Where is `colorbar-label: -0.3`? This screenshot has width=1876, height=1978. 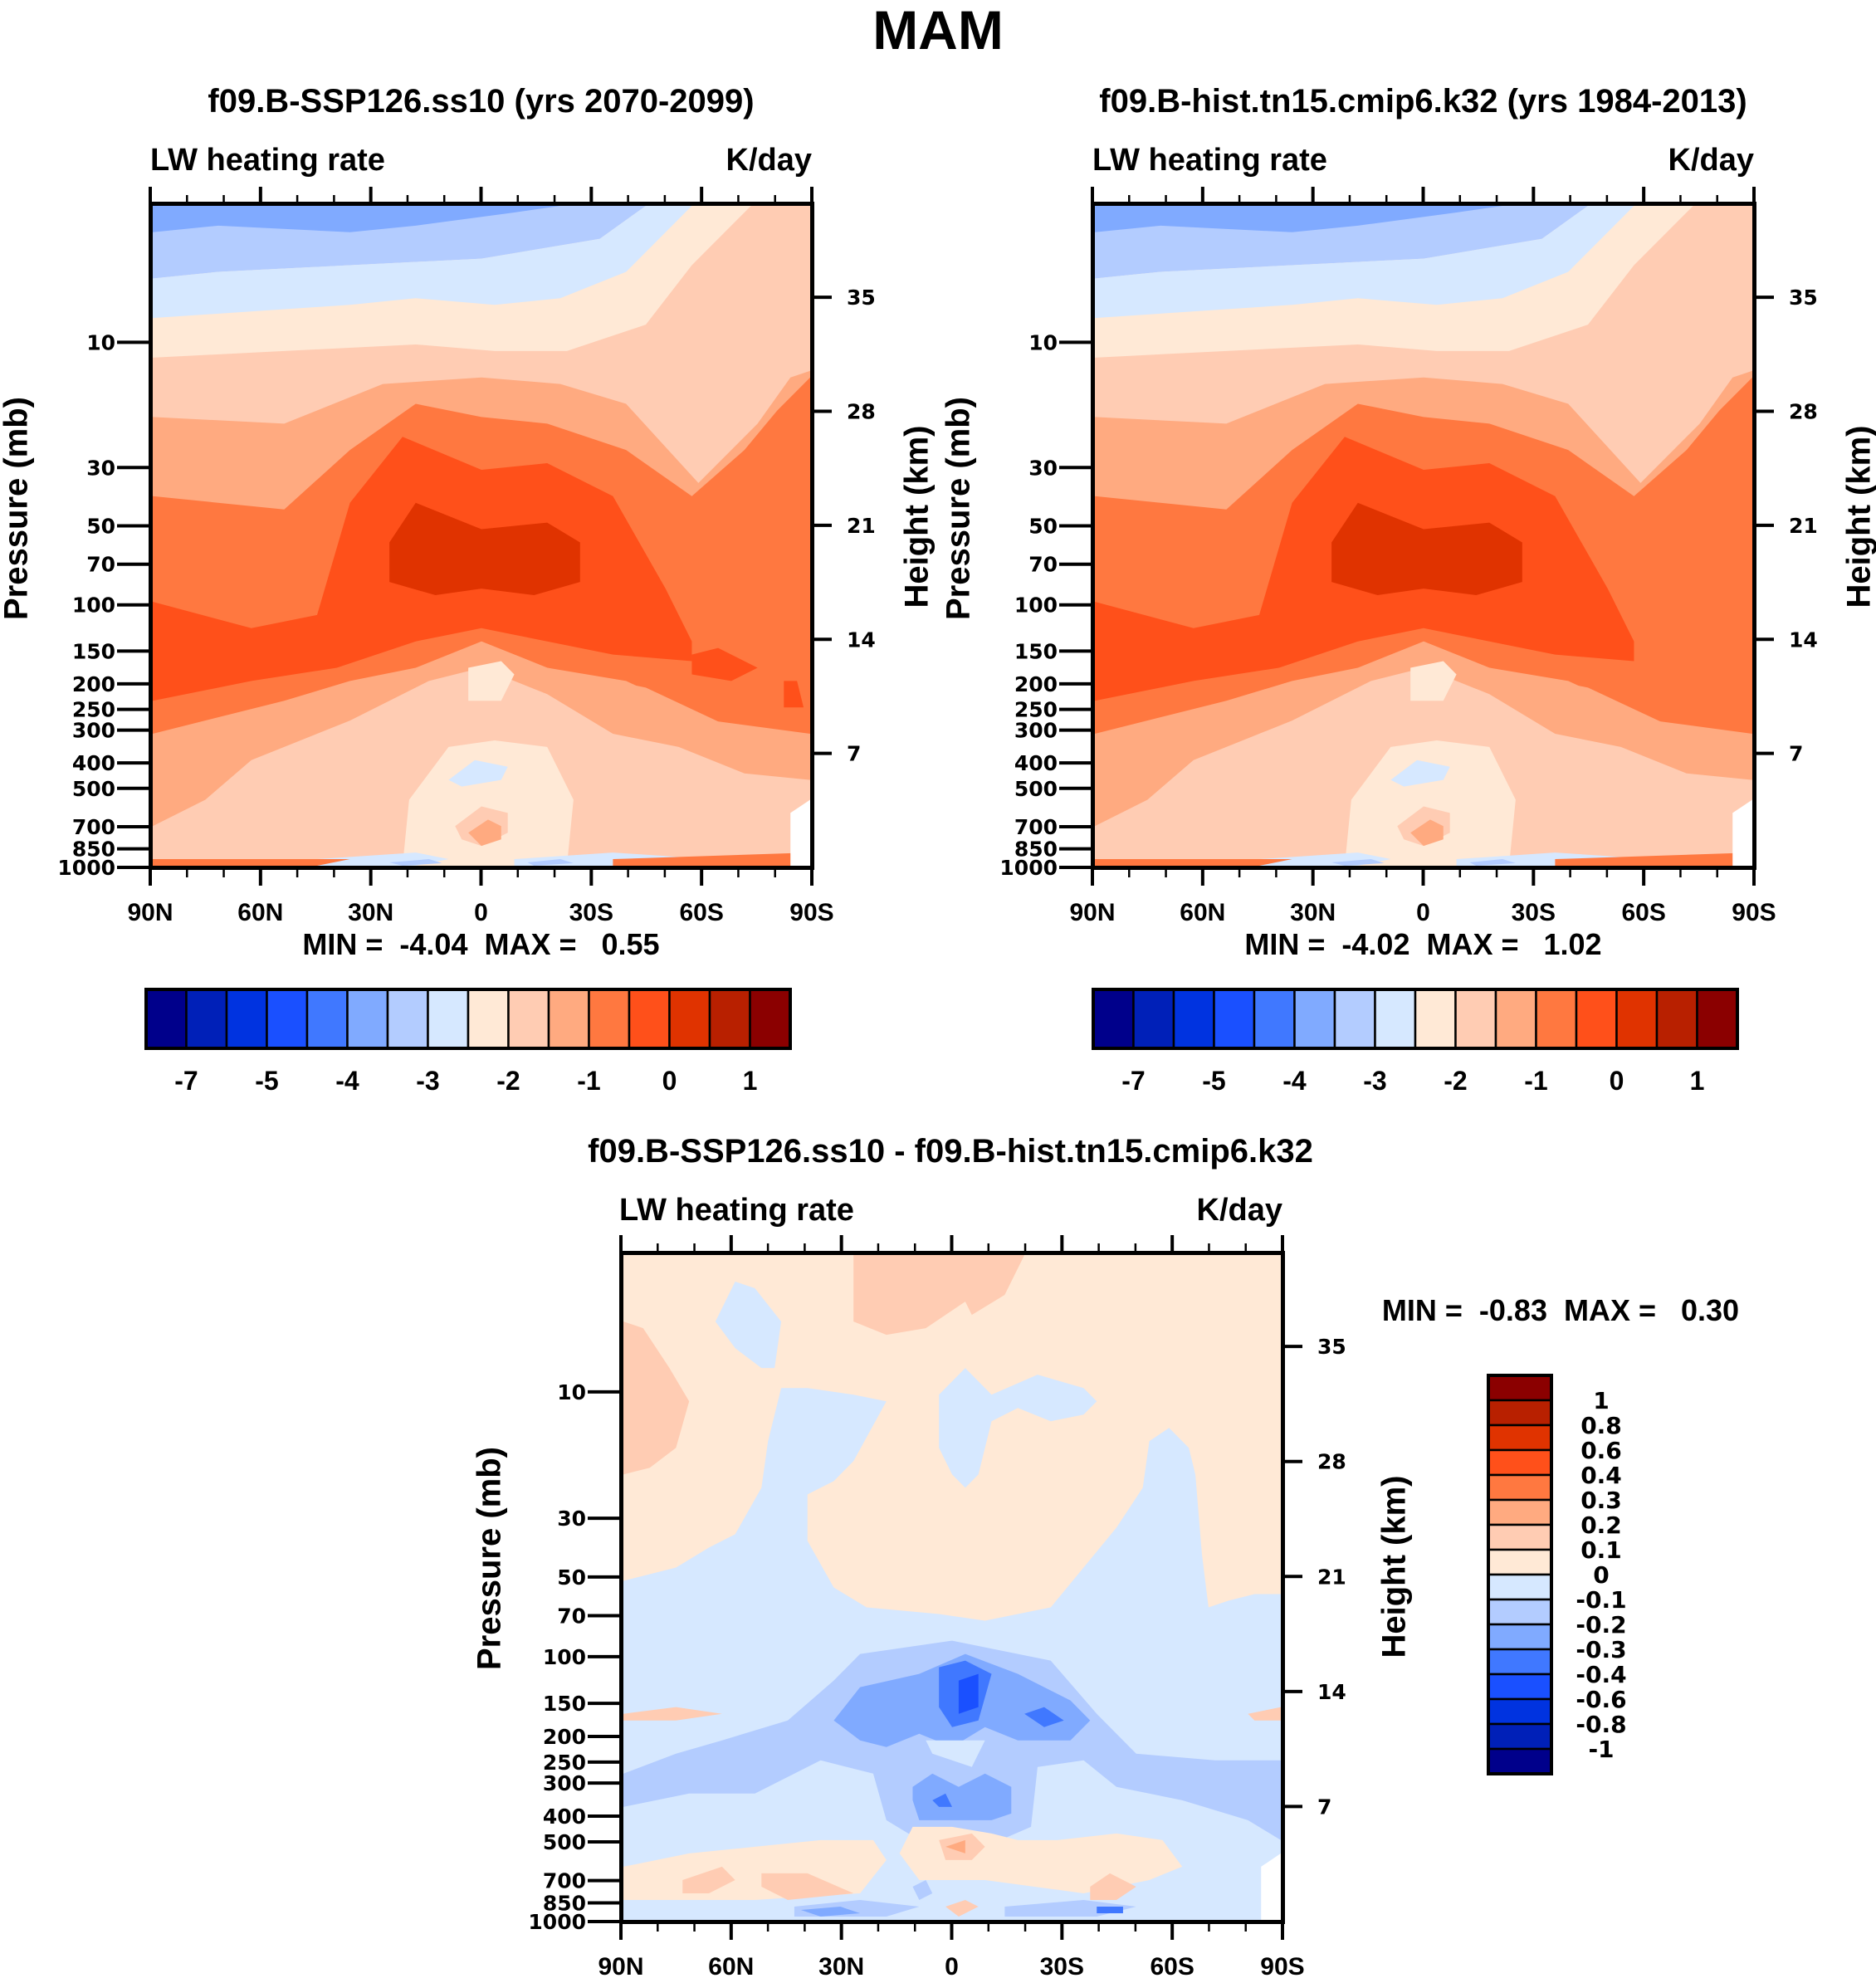 colorbar-label: -0.3 is located at coordinates (1601, 1650).